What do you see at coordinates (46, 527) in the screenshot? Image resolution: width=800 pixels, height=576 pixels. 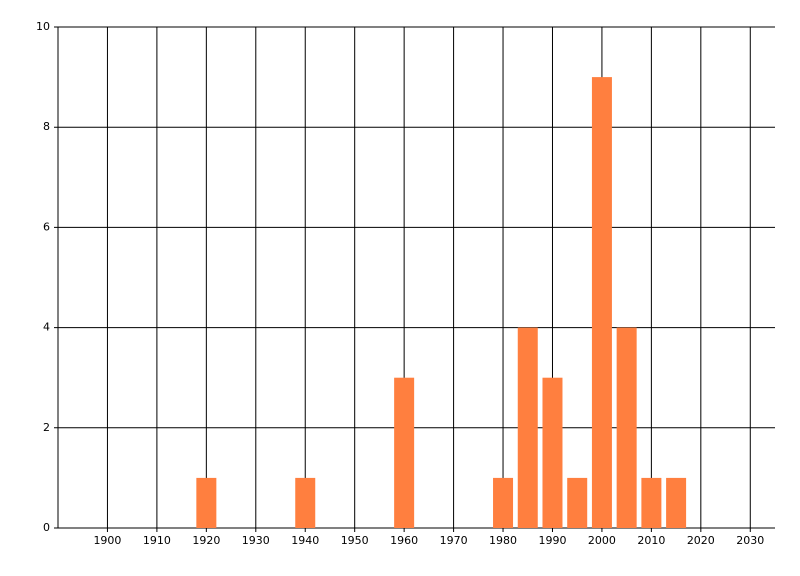 I see `y-tick-label: 0` at bounding box center [46, 527].